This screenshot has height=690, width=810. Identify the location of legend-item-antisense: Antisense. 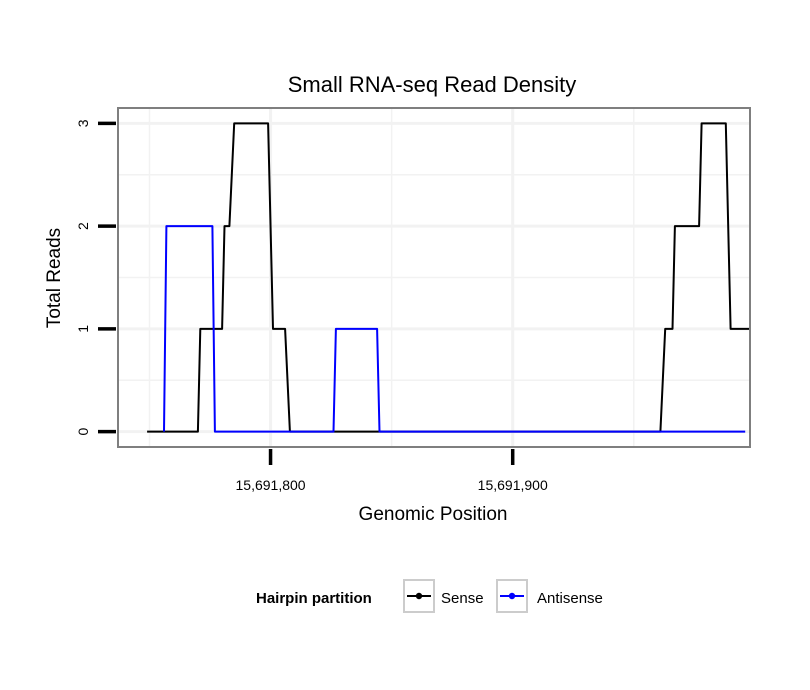
(549, 596).